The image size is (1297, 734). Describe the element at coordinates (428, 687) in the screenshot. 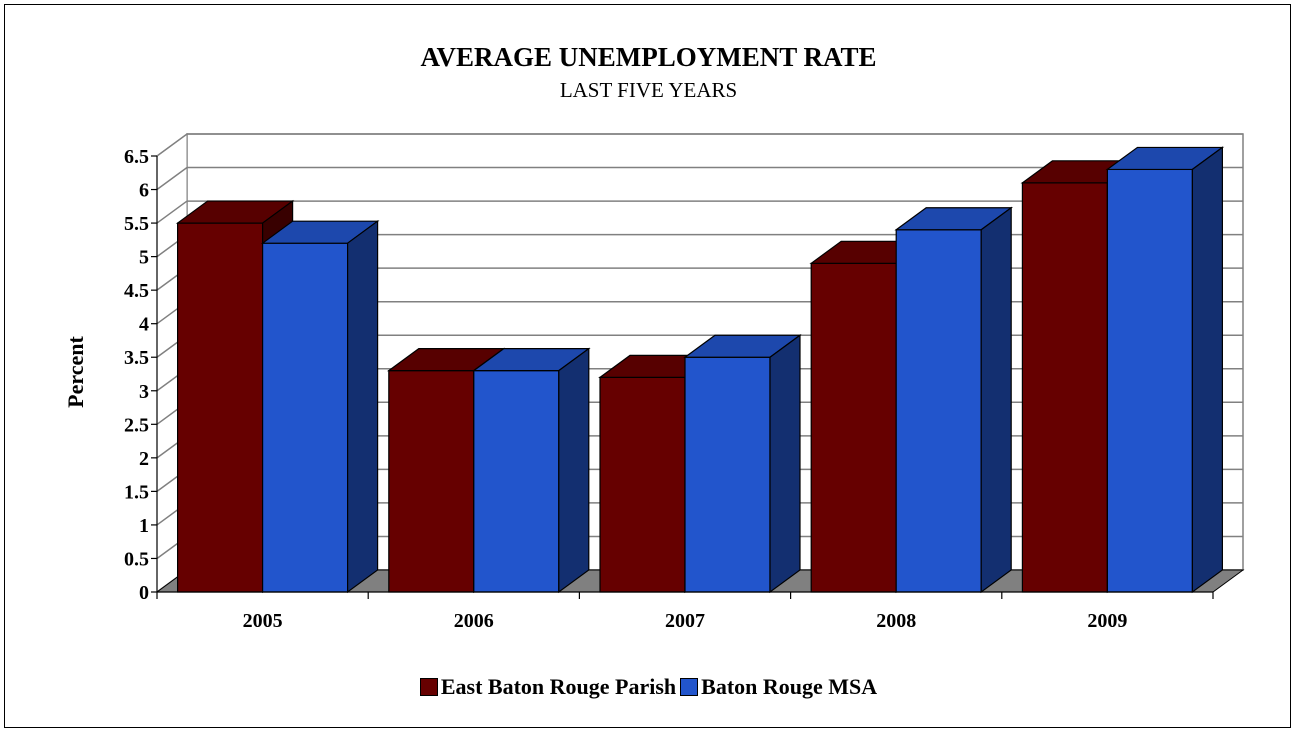

I see `legend-swatch-parish` at that location.